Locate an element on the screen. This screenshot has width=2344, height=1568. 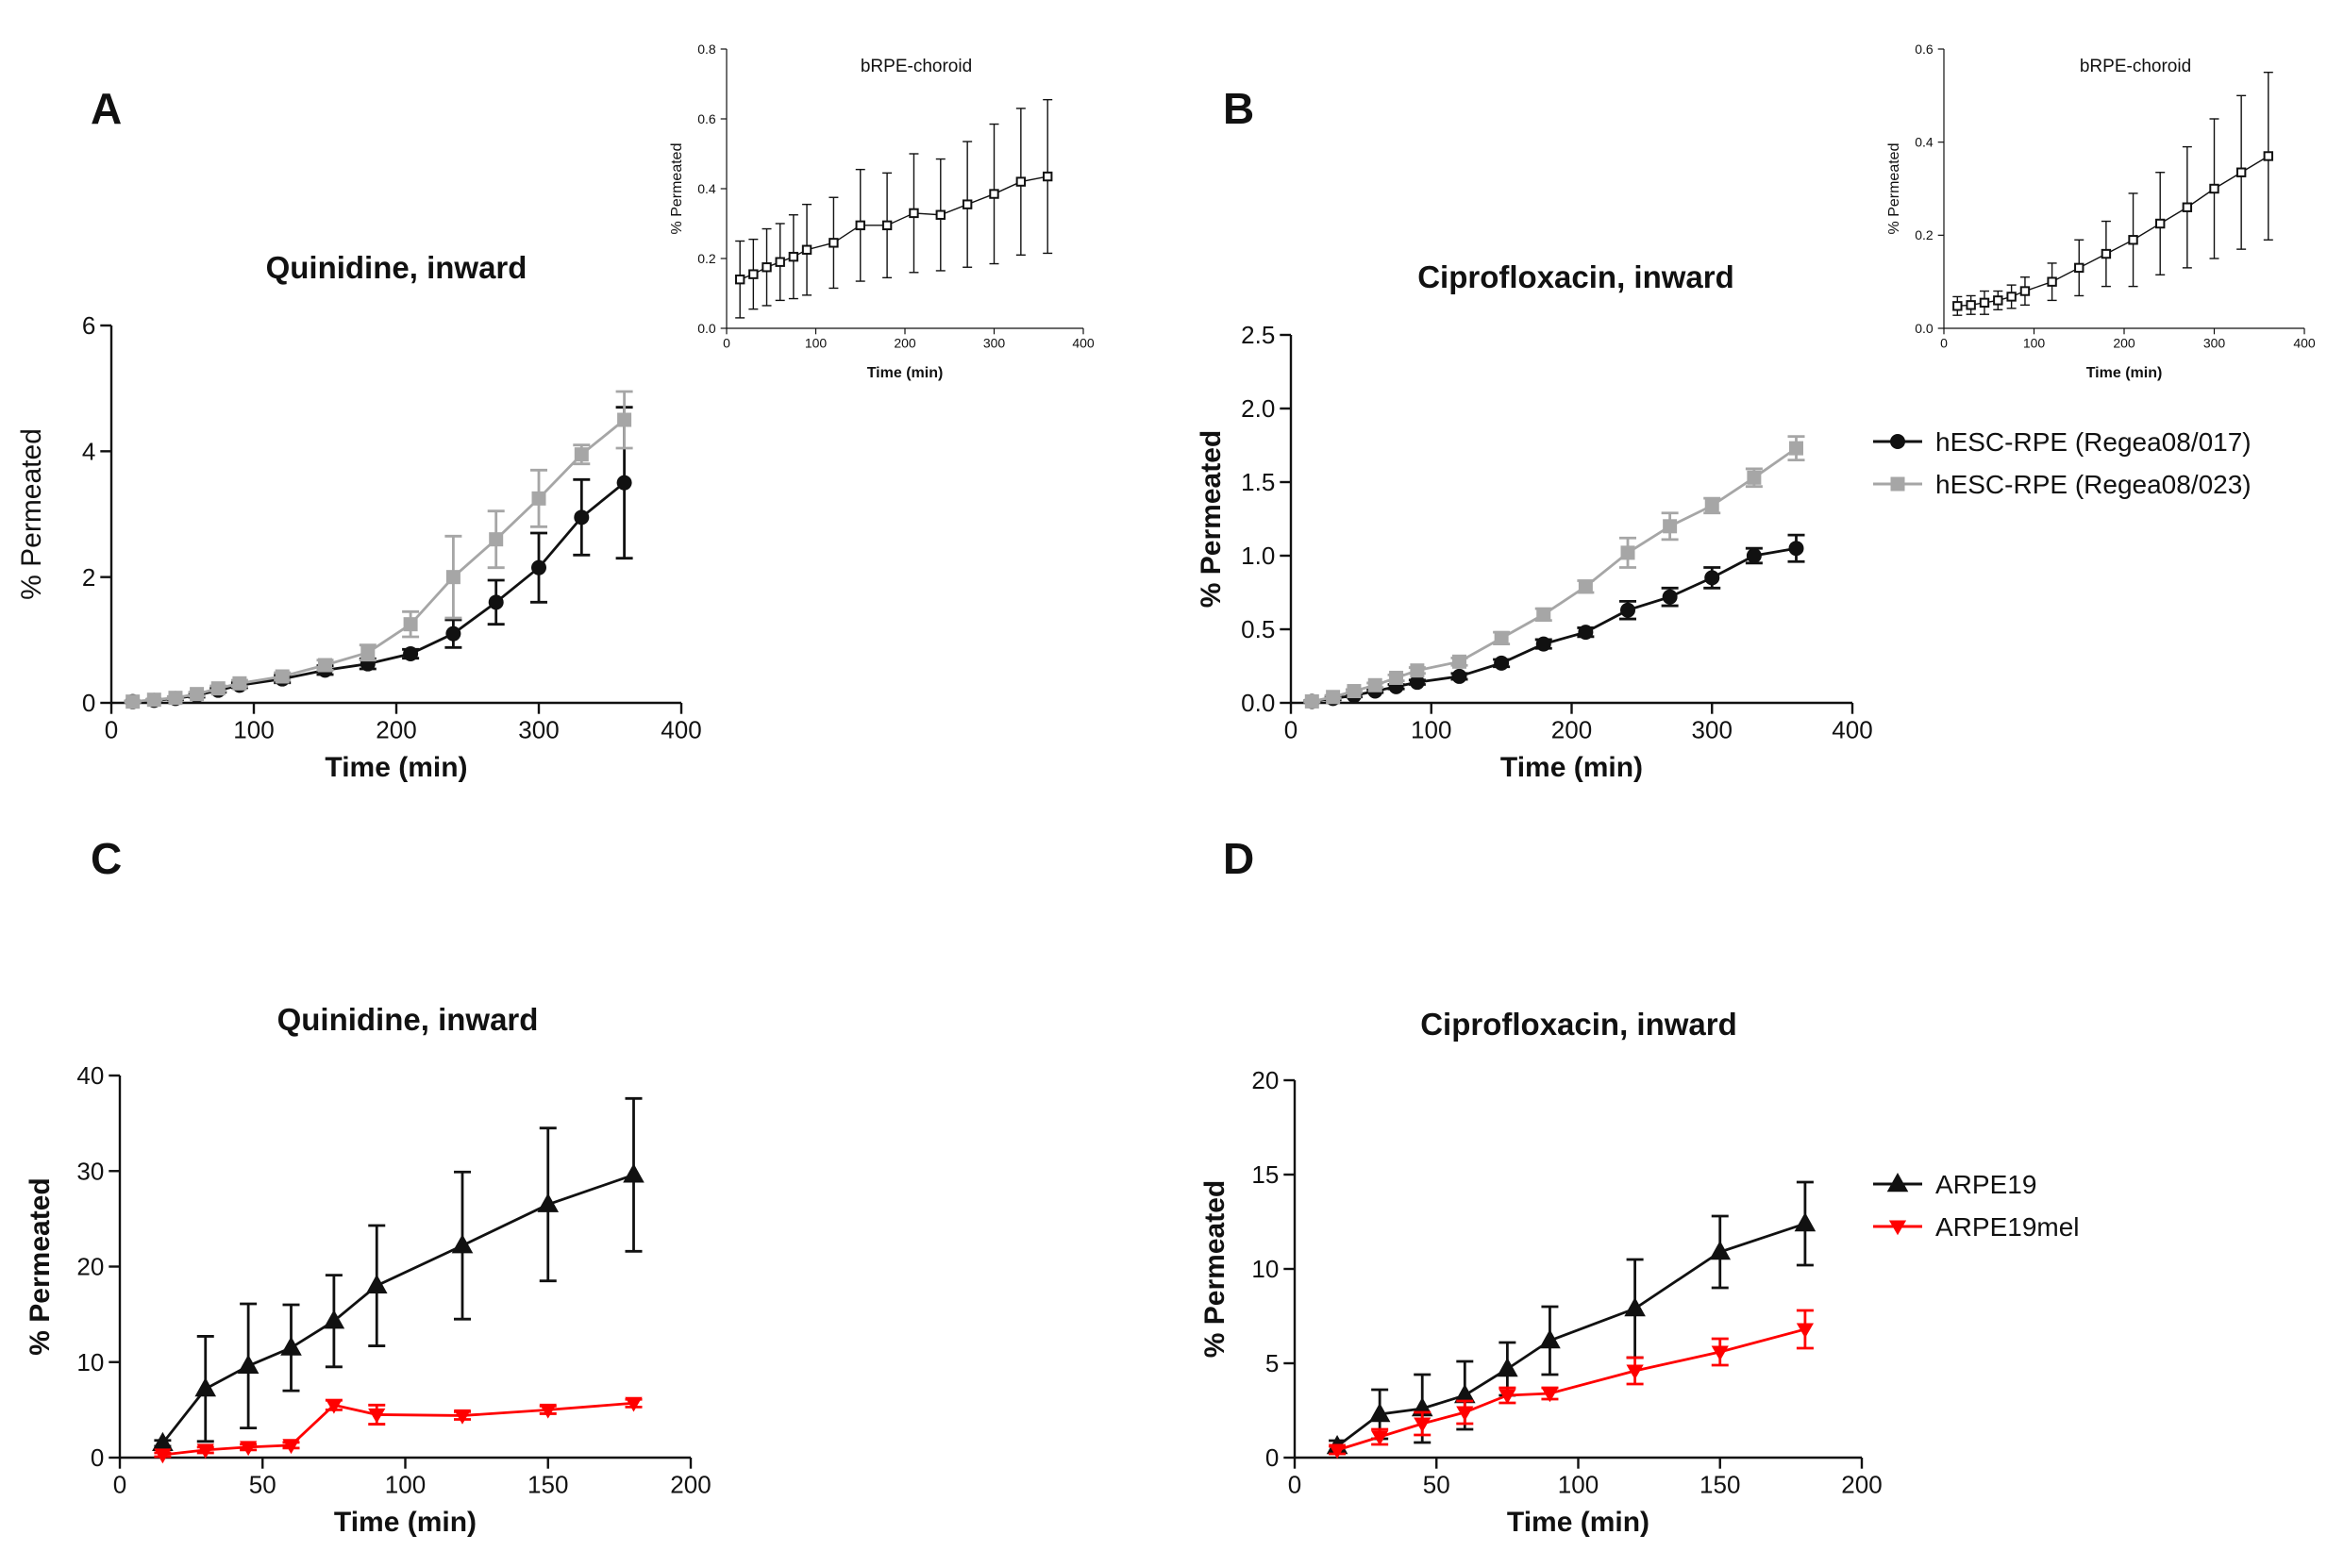
inset-x-label: Time (min) is located at coordinates (2124, 373).